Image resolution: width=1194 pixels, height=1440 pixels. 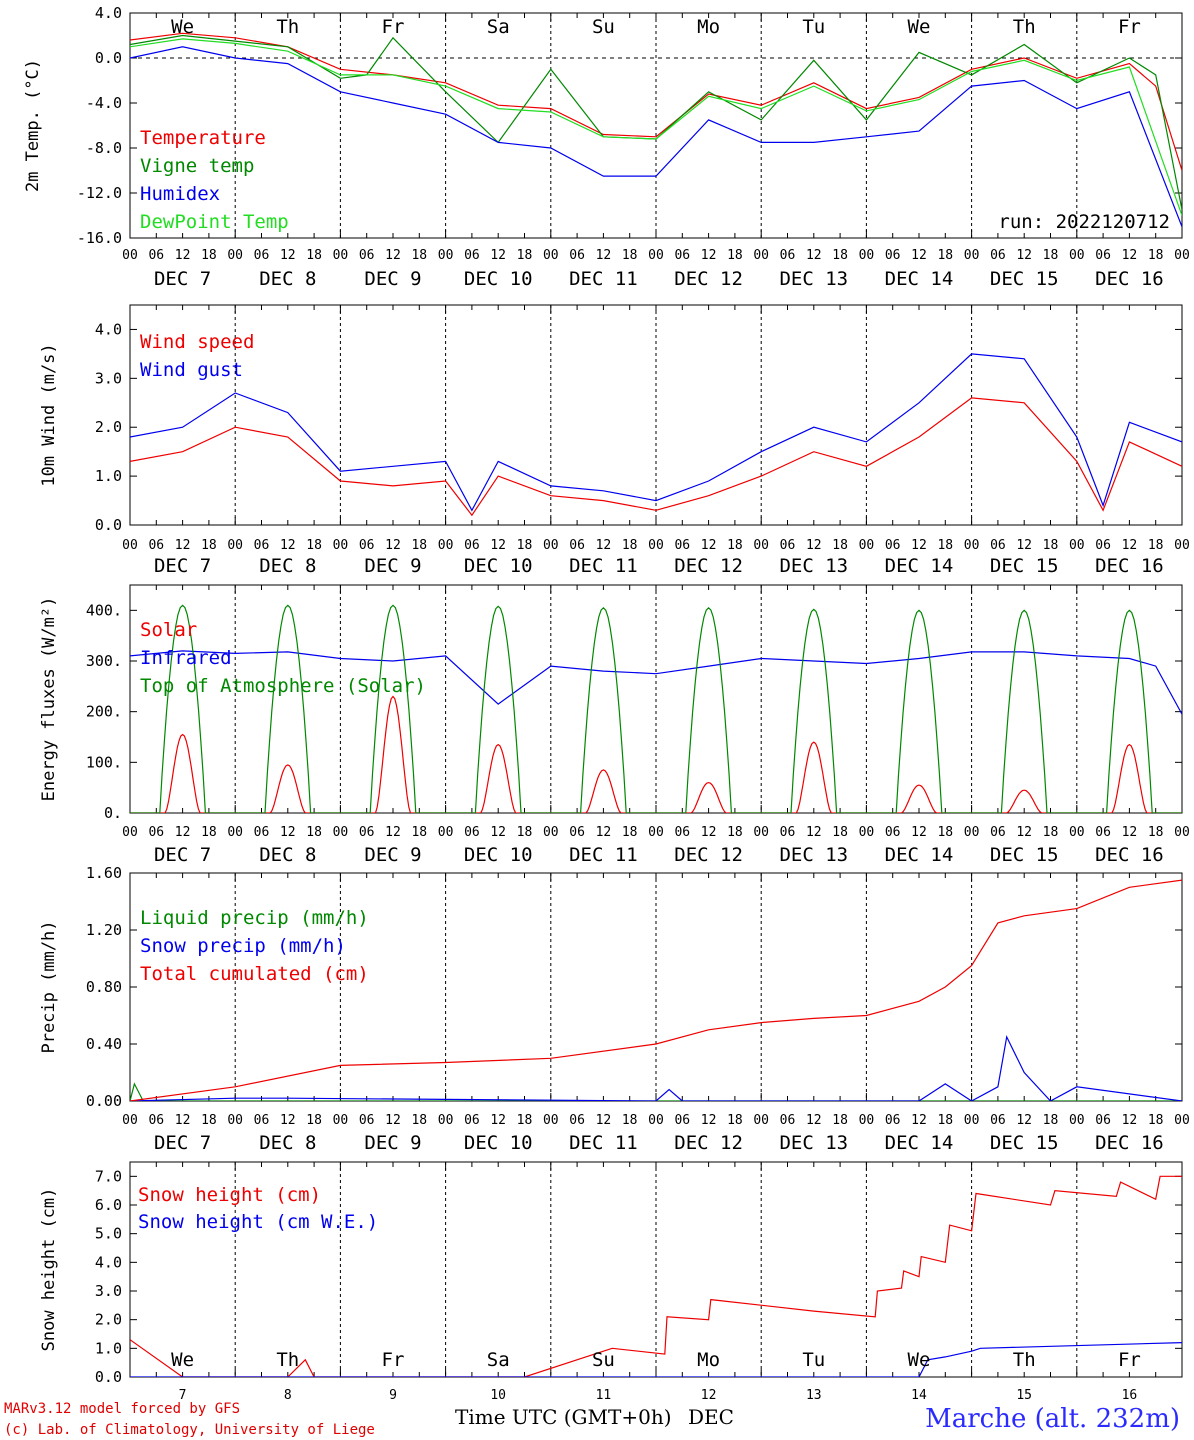 I want to click on y-tick-label: 7.0, so click(x=108, y=1176).